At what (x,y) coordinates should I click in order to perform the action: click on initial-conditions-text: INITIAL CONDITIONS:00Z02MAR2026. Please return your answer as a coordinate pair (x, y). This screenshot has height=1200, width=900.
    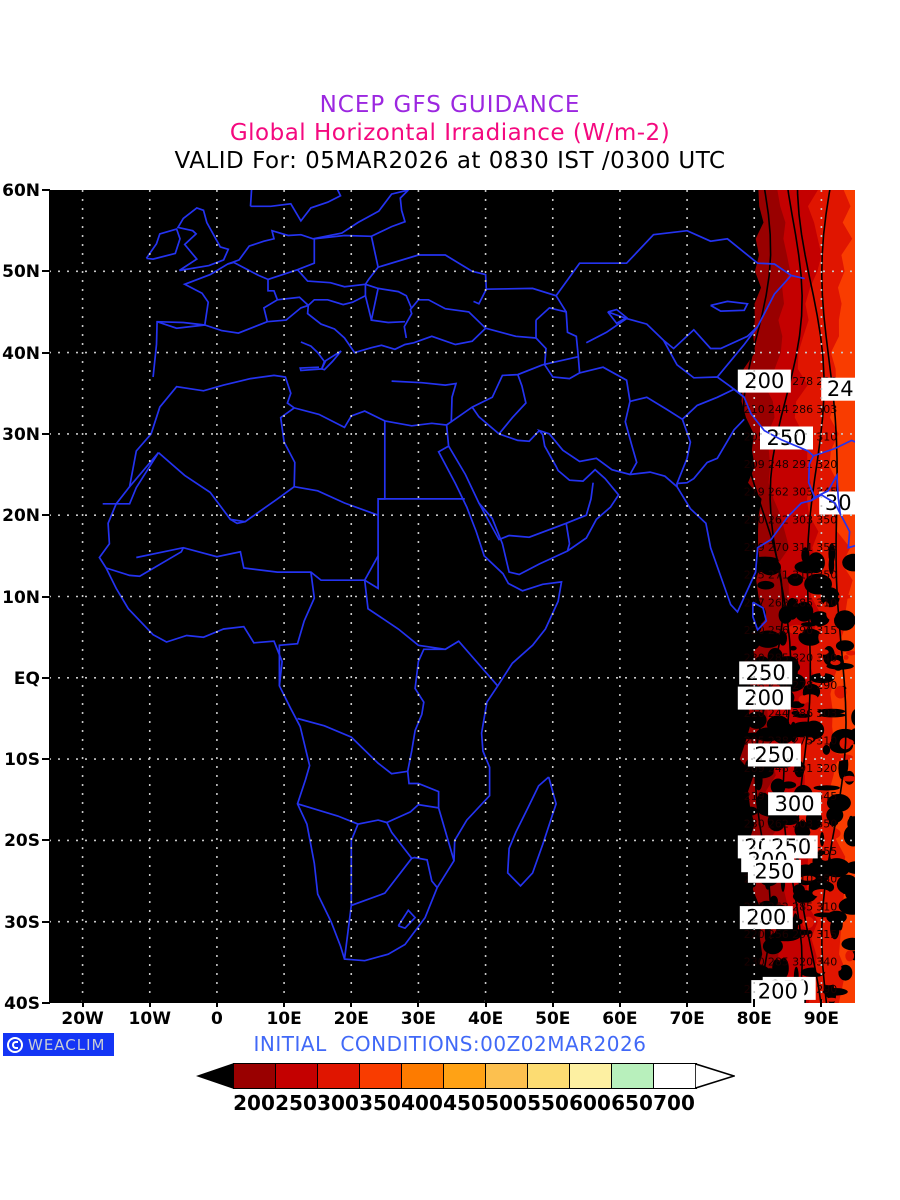
    Looking at the image, I should click on (450, 1044).